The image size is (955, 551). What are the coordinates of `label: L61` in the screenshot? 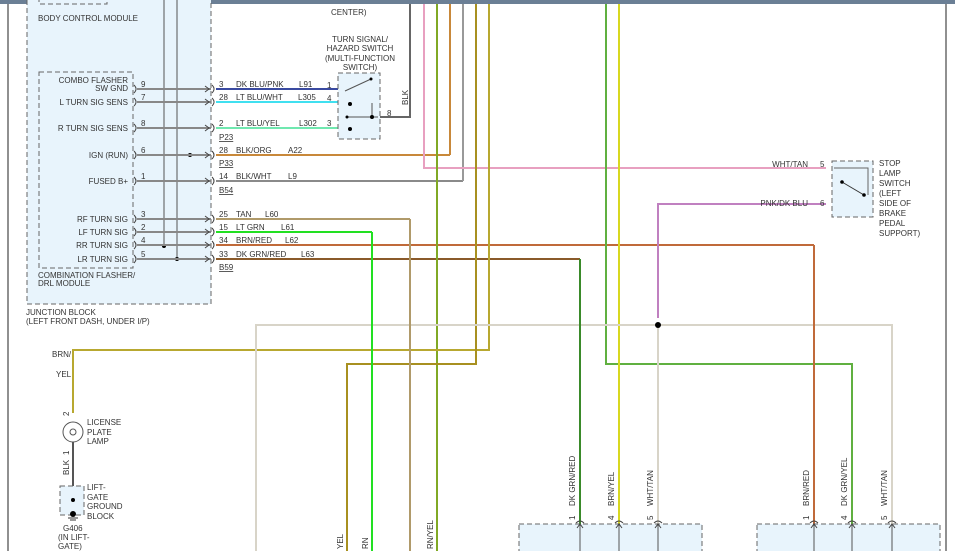 It's located at (288, 227).